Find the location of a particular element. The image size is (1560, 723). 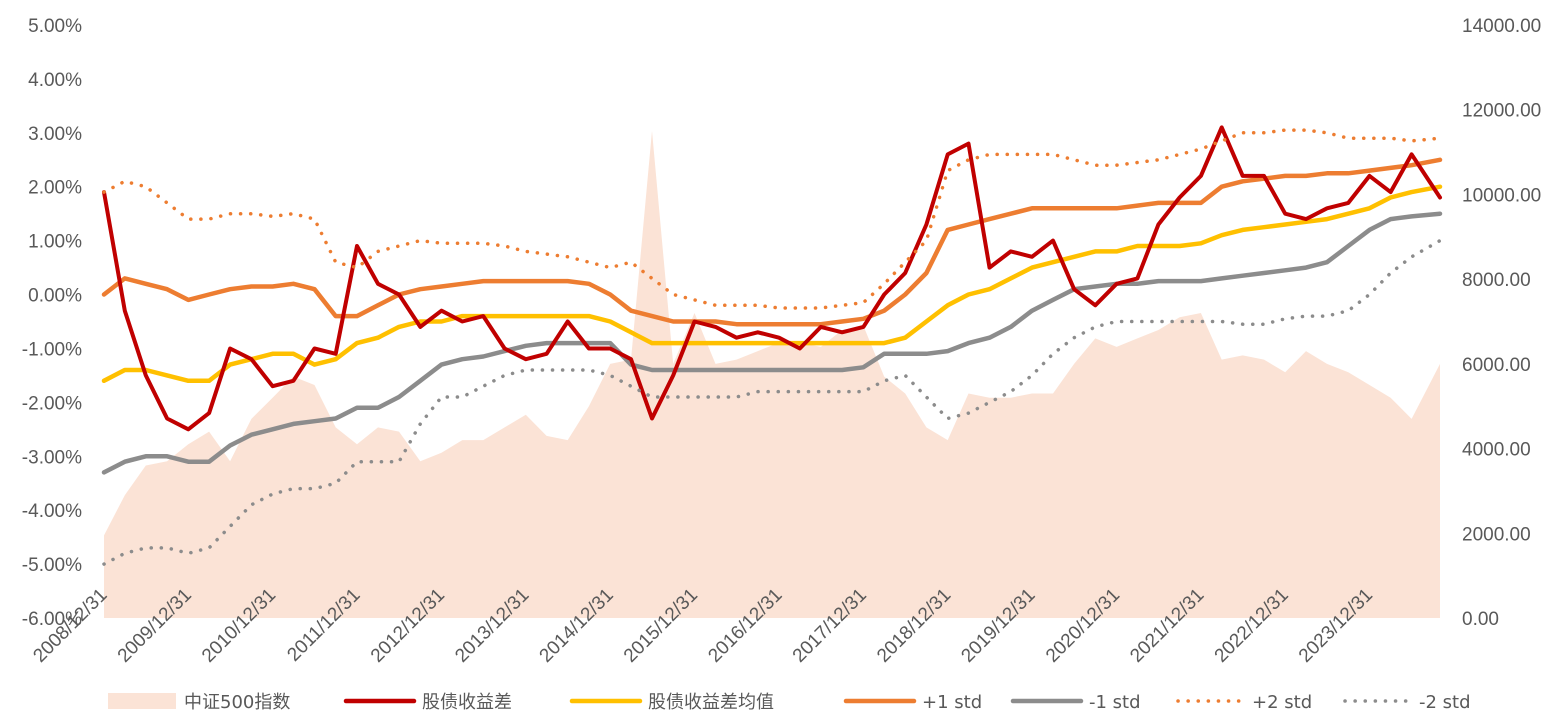

left-tick-label: 5.00% is located at coordinates (55, 26).